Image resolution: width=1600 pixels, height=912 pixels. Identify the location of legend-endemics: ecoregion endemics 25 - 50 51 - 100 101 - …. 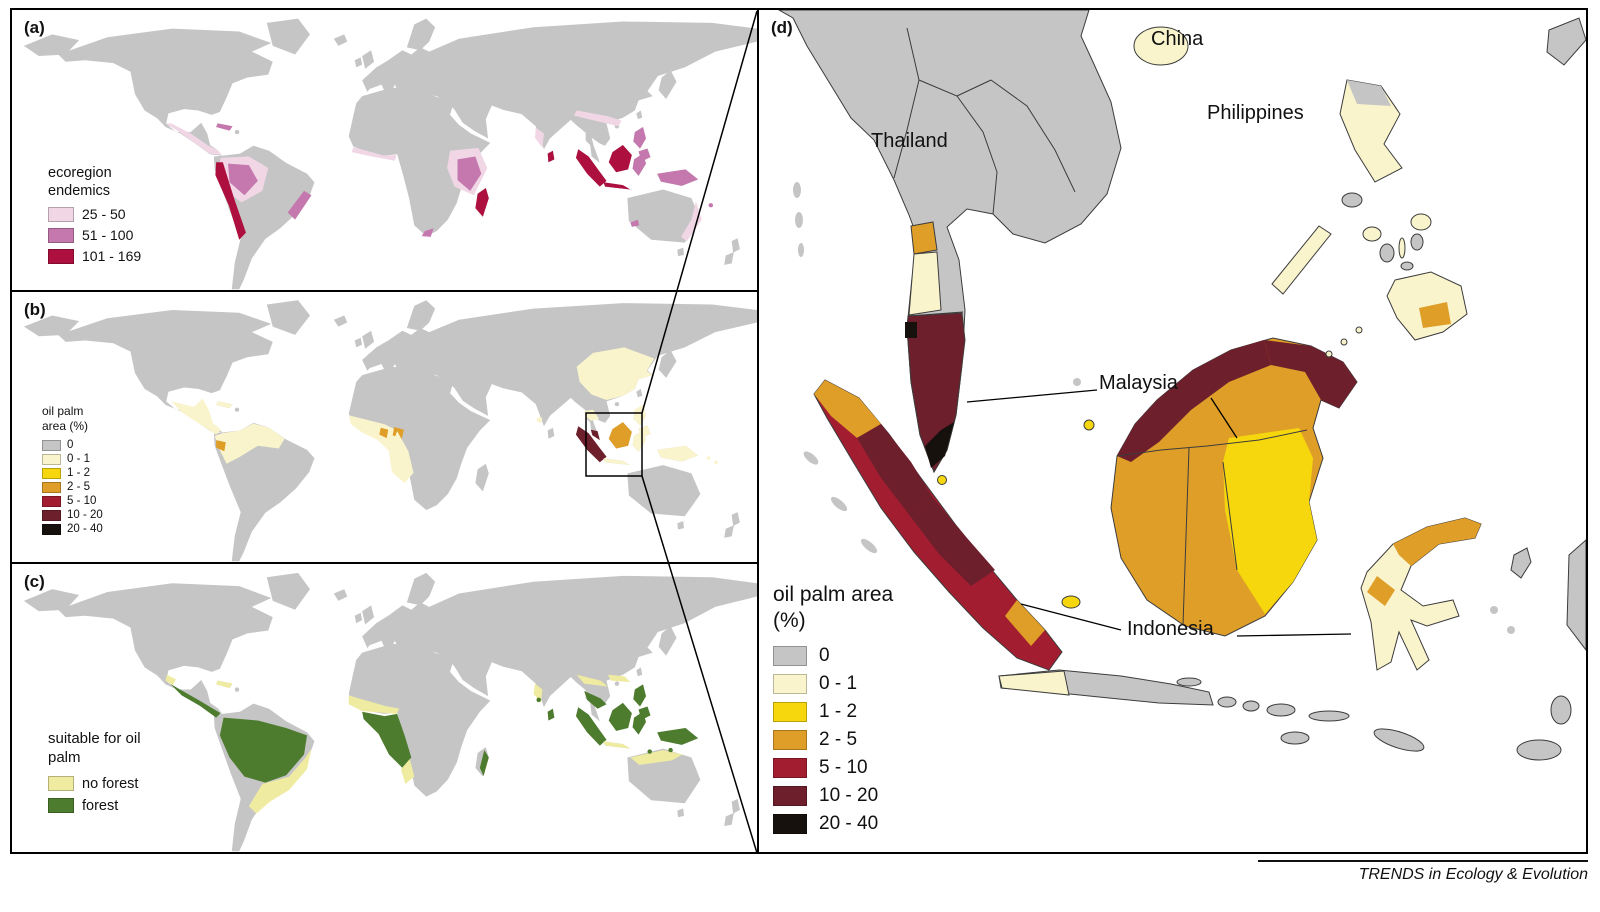
(94, 216).